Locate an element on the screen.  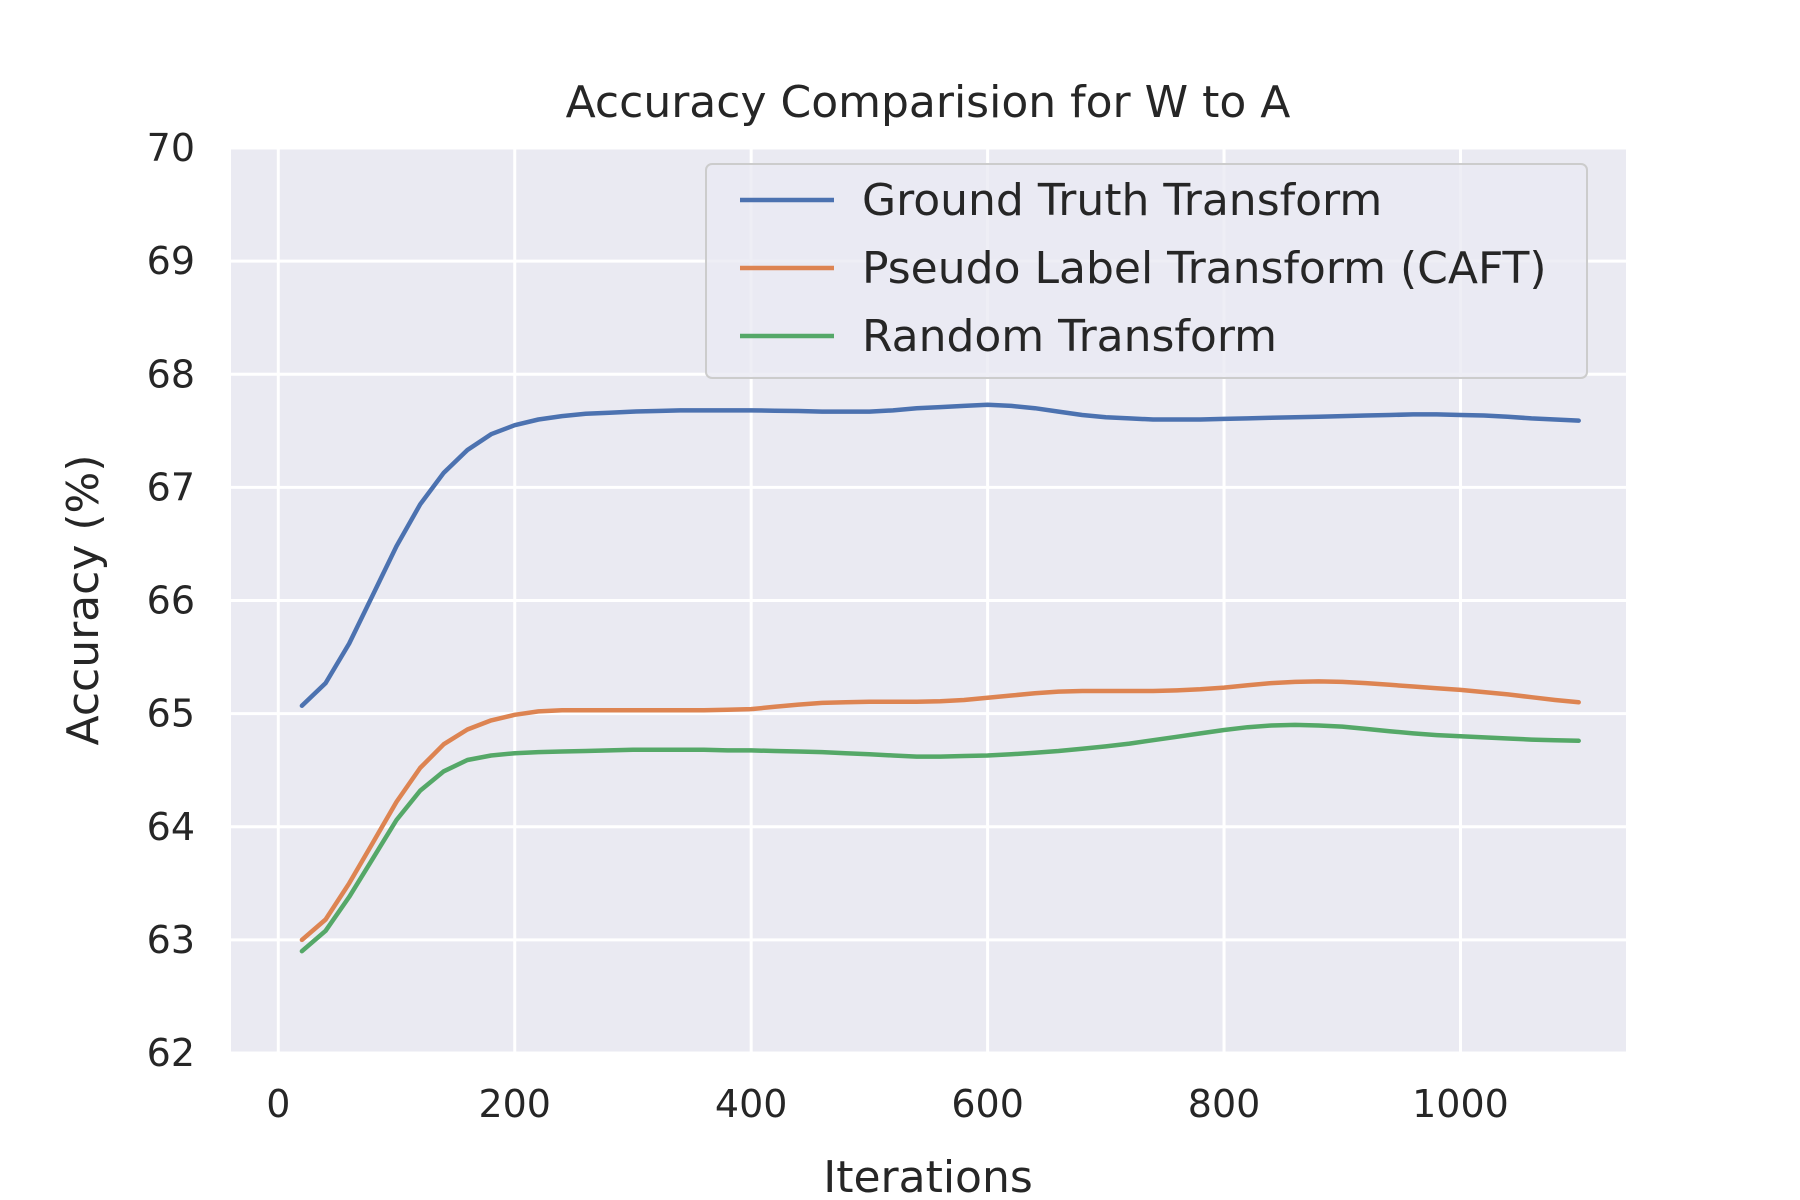
y-tick-label: 66 is located at coordinates (171, 601).